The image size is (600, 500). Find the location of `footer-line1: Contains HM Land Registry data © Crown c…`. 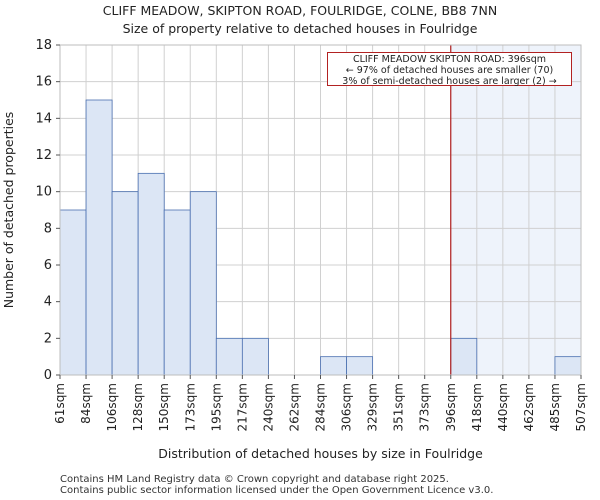

footer-line1: Contains HM Land Registry data © Crown c… is located at coordinates (254, 479).